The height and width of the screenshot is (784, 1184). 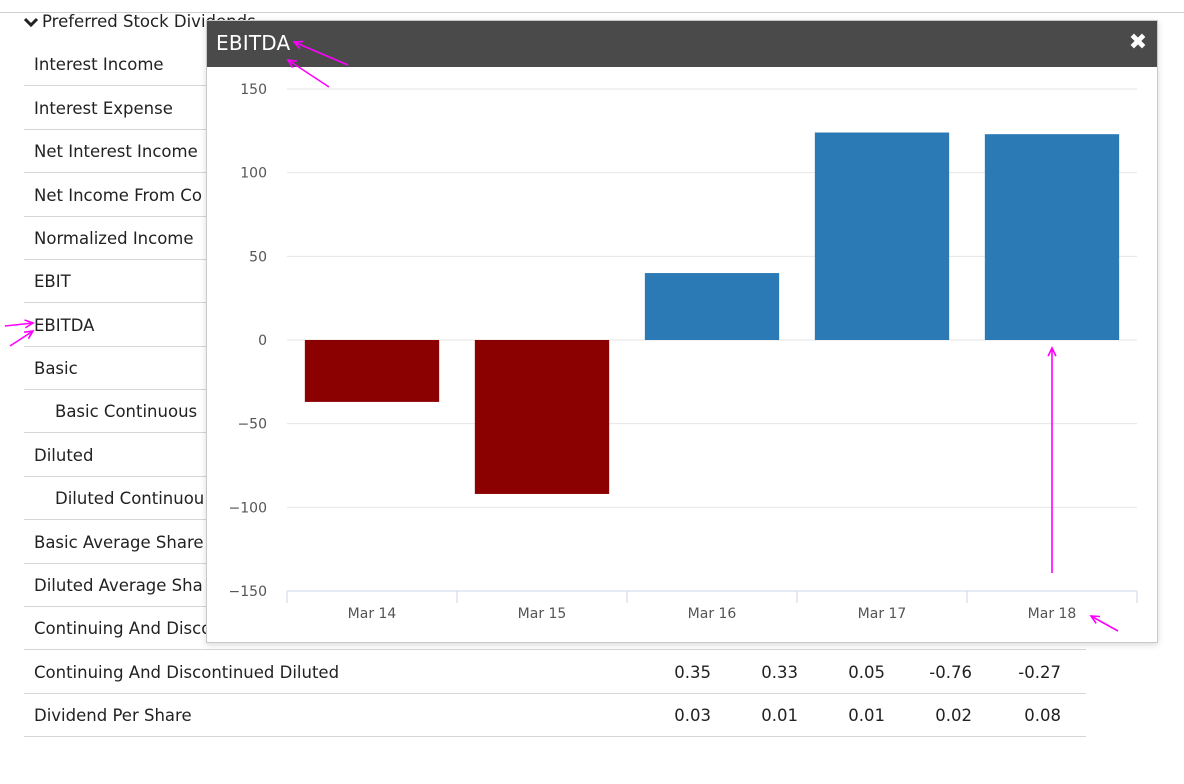 What do you see at coordinates (1042, 715) in the screenshot?
I see `table-cell: 0.08` at bounding box center [1042, 715].